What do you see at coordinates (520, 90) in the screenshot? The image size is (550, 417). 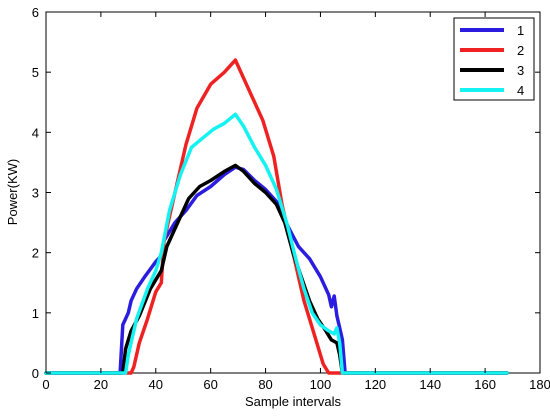 I see `legend-label-4: 4` at bounding box center [520, 90].